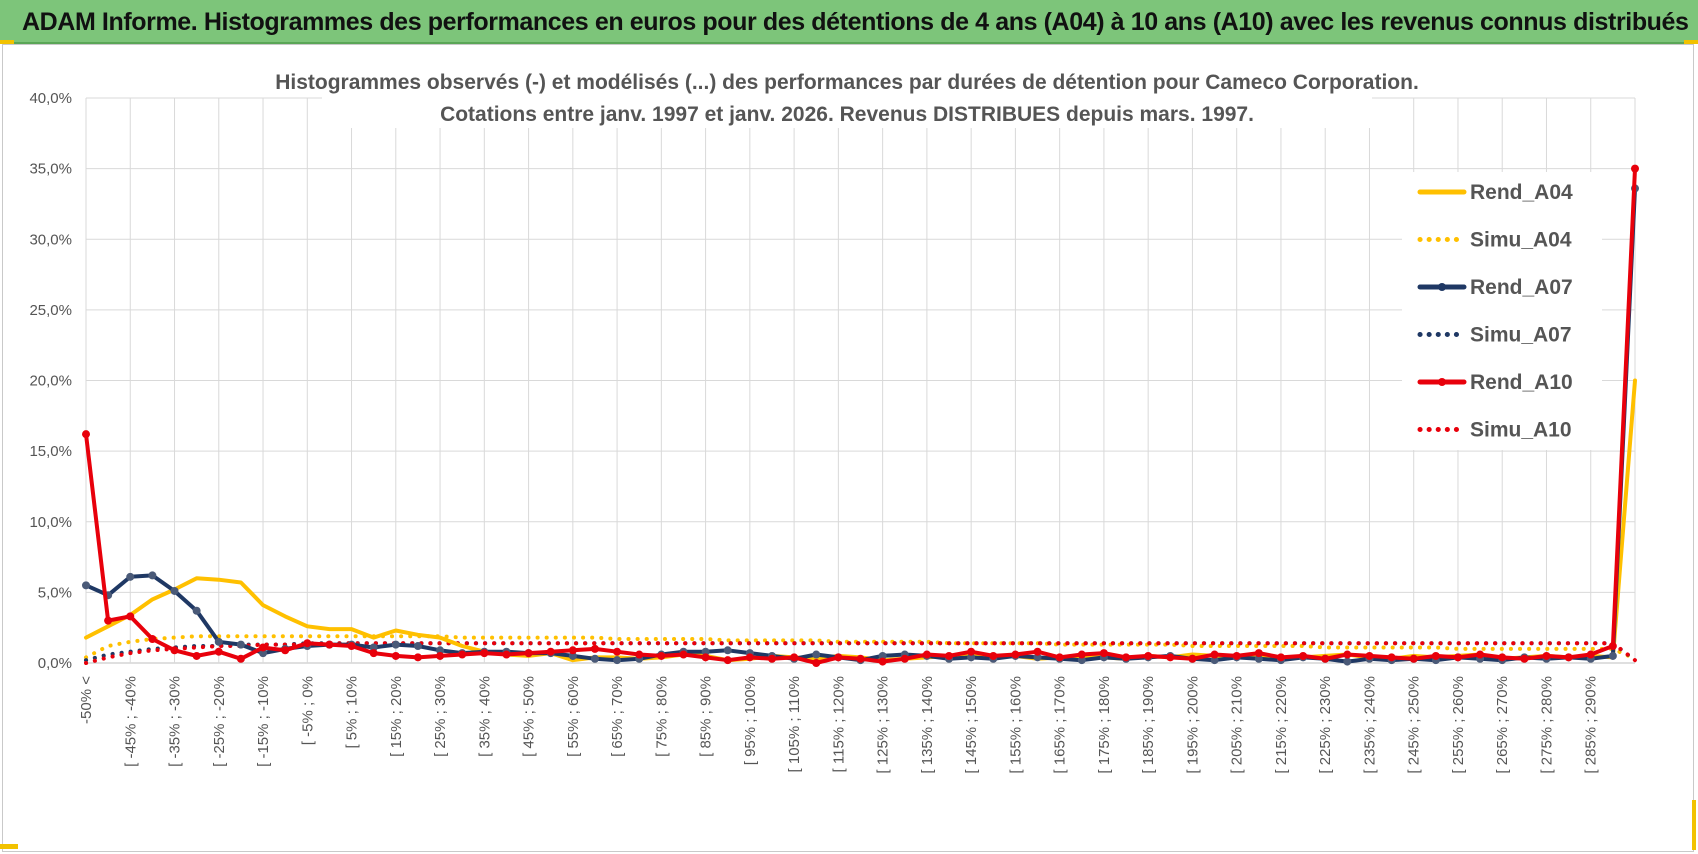 This screenshot has width=1698, height=854. Describe the element at coordinates (263, 721) in the screenshot. I see `x-tick-label: [ -15% ; -10%` at that location.